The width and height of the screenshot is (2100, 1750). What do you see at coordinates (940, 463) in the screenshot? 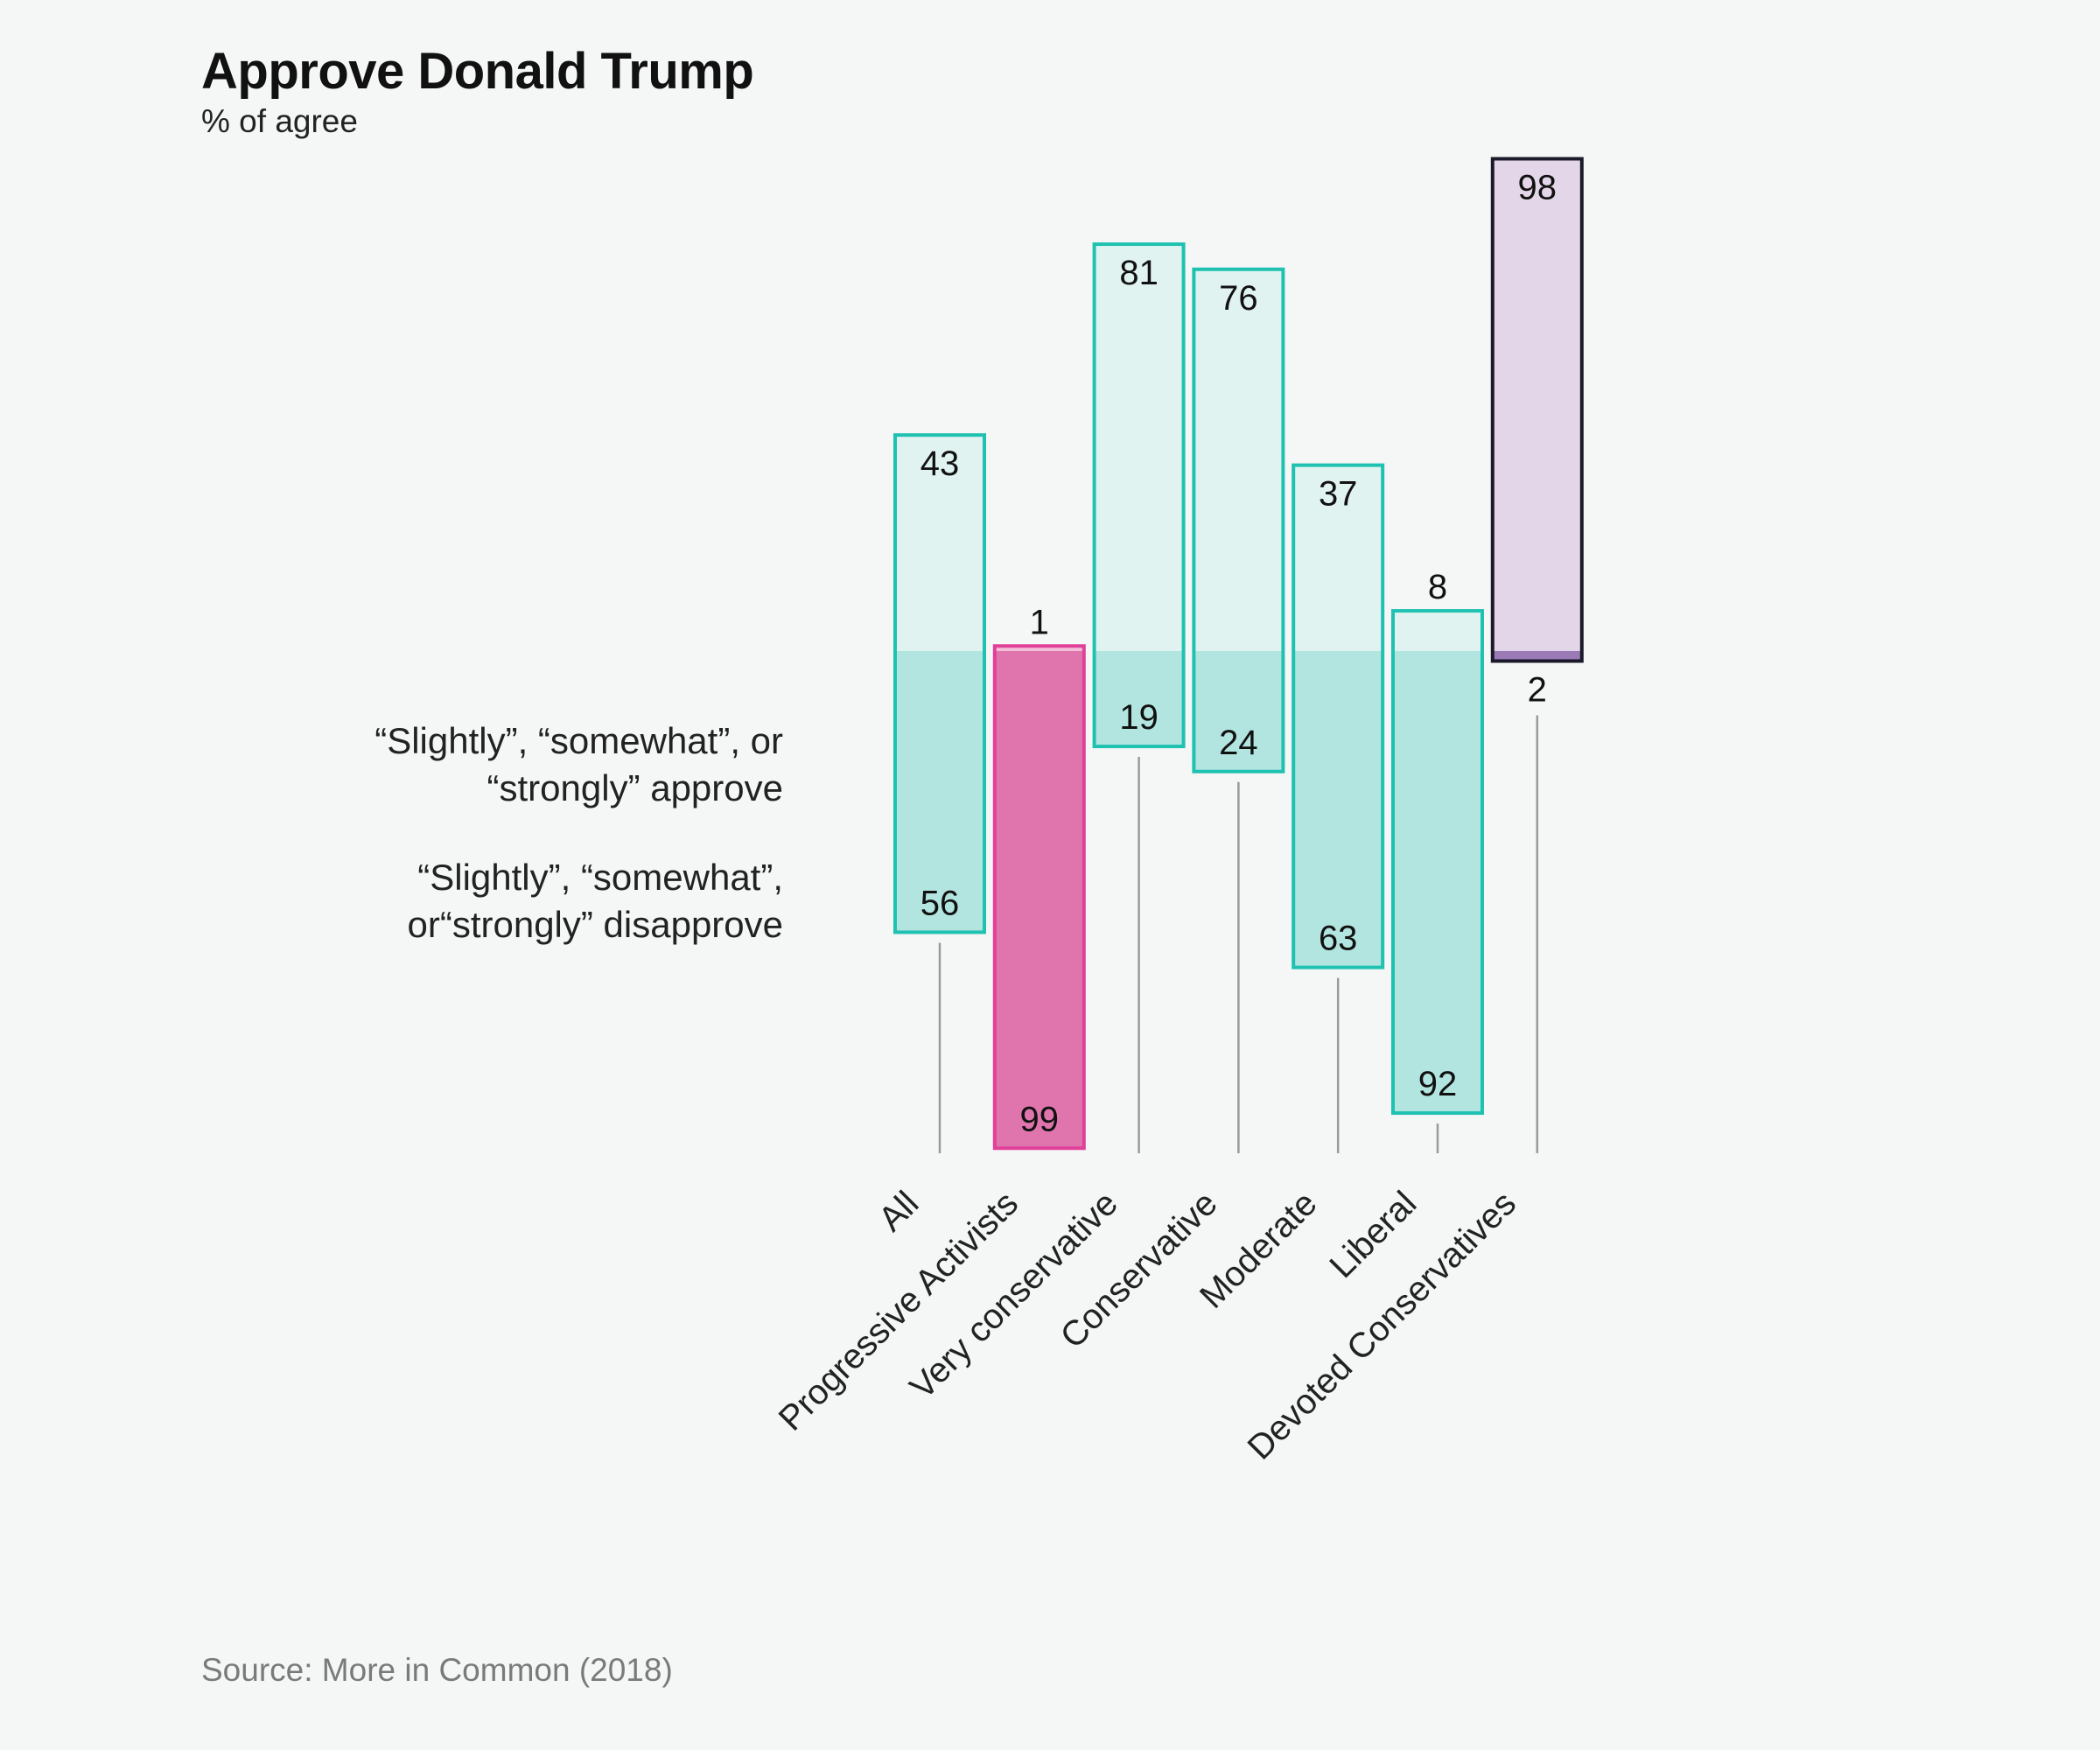
I see `value-label-approve: 43` at bounding box center [940, 463].